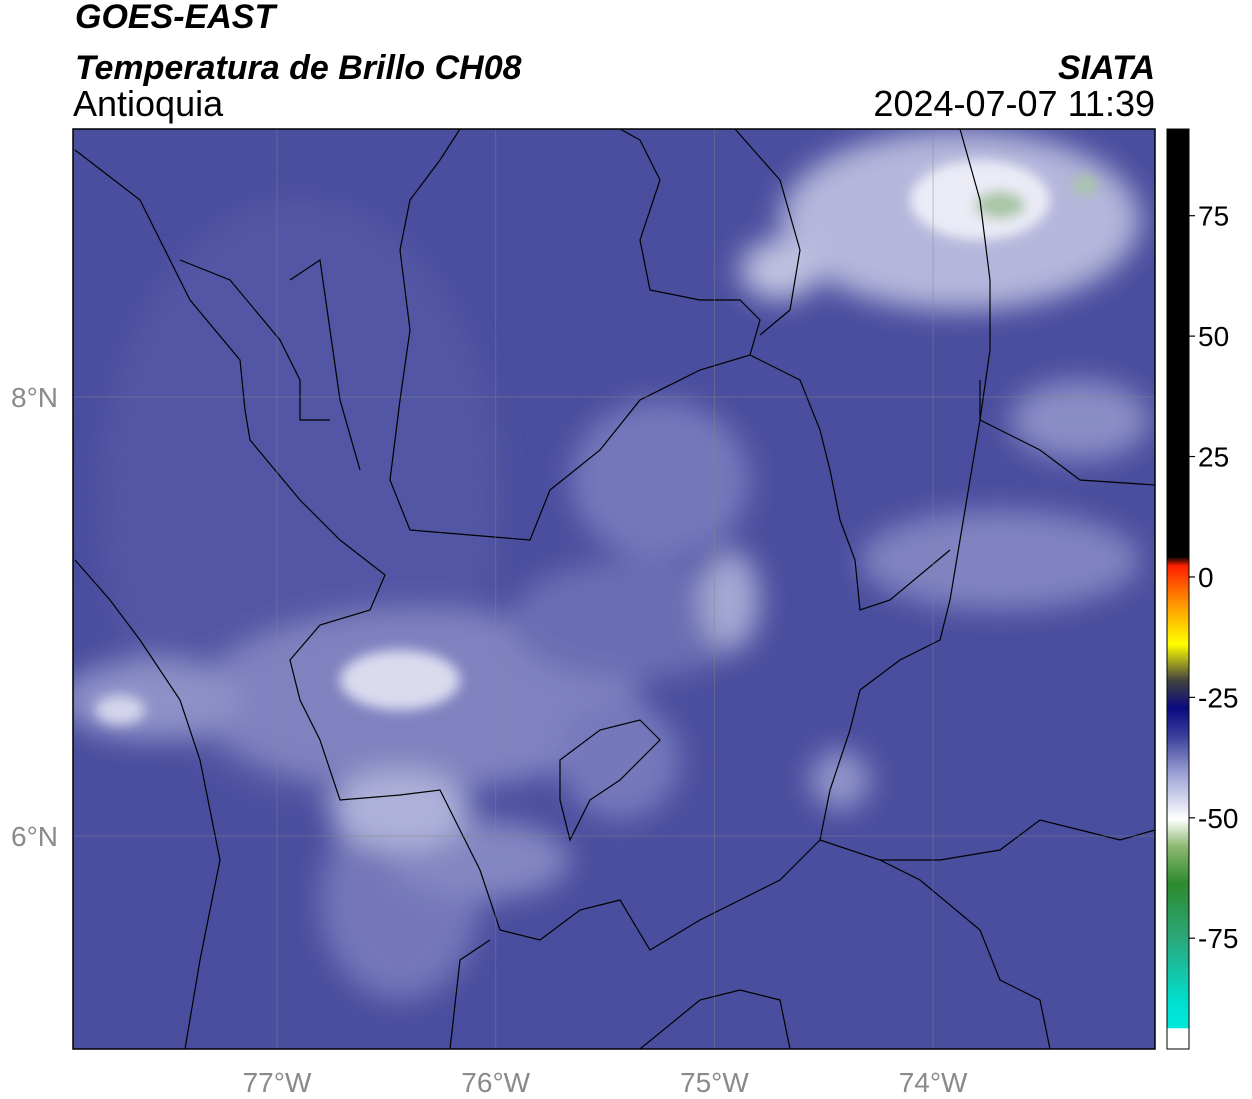 The width and height of the screenshot is (1252, 1099). Describe the element at coordinates (1206, 577) in the screenshot. I see `colorbar-label: 0` at that location.